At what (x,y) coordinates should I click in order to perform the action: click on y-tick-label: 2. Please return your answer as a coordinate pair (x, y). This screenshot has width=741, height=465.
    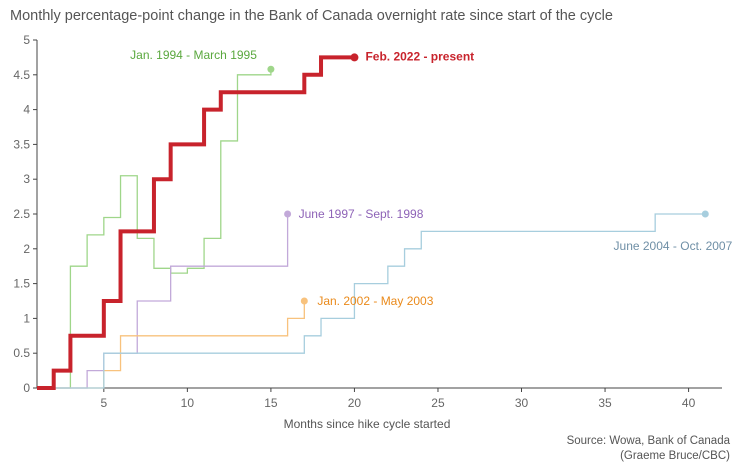
    Looking at the image, I should click on (26, 249).